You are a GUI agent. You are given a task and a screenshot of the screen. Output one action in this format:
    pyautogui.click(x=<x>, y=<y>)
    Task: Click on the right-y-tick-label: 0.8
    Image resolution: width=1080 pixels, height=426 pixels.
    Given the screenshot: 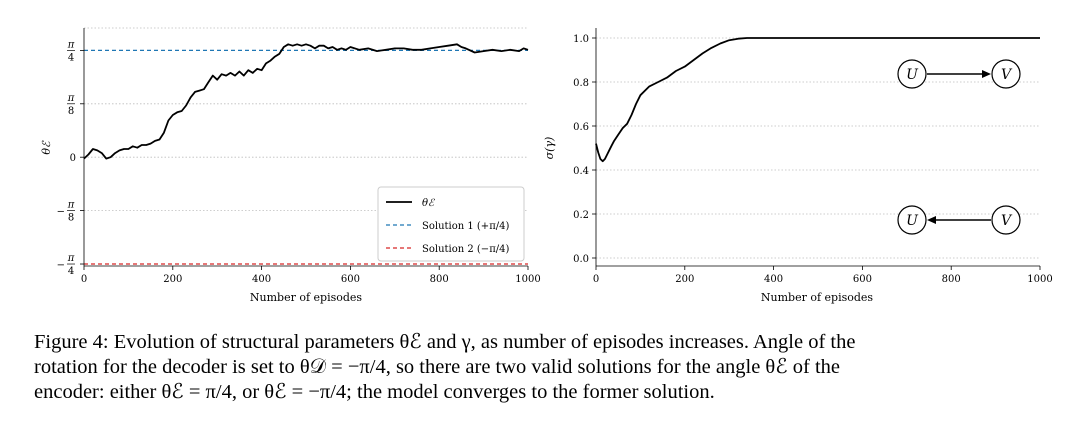 What is the action you would take?
    pyautogui.click(x=581, y=83)
    